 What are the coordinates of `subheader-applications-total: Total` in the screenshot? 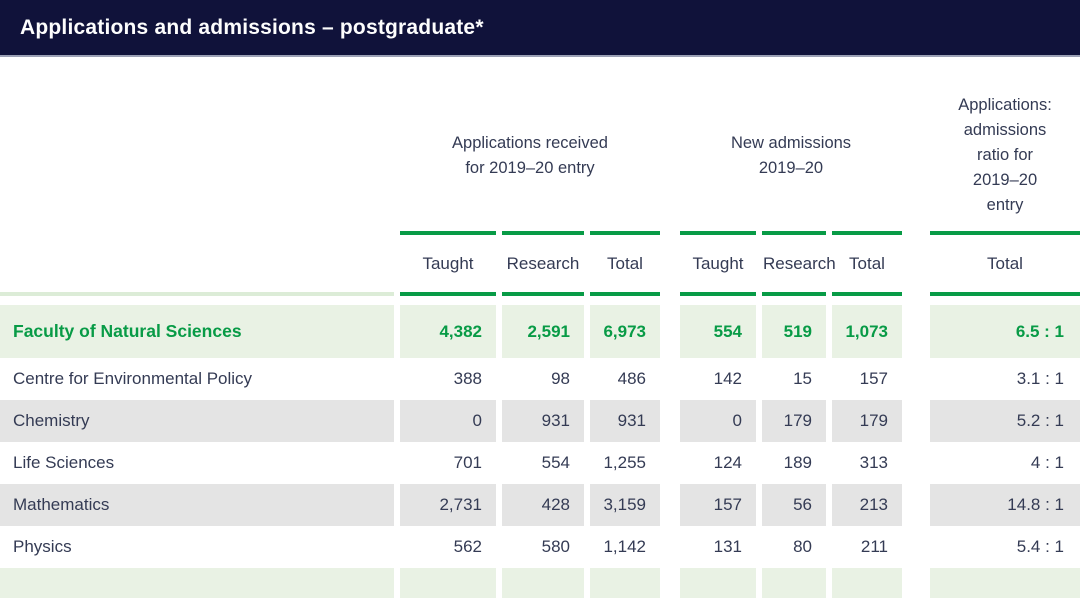 It's located at (625, 263).